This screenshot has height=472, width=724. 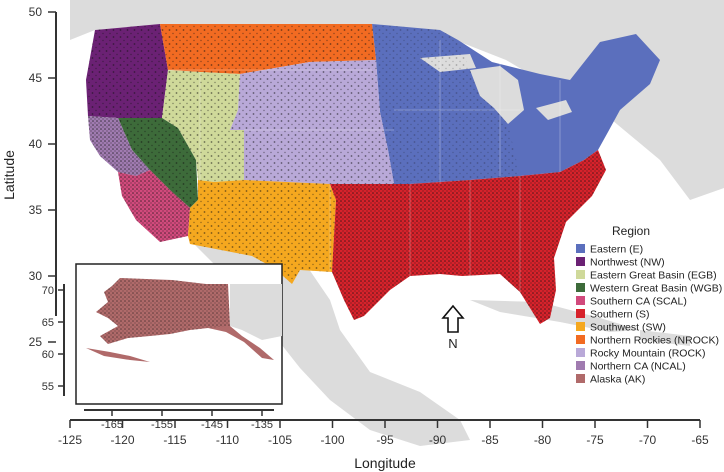 I want to click on legend-item-label: Rocky Mountain (ROCK), so click(x=648, y=354).